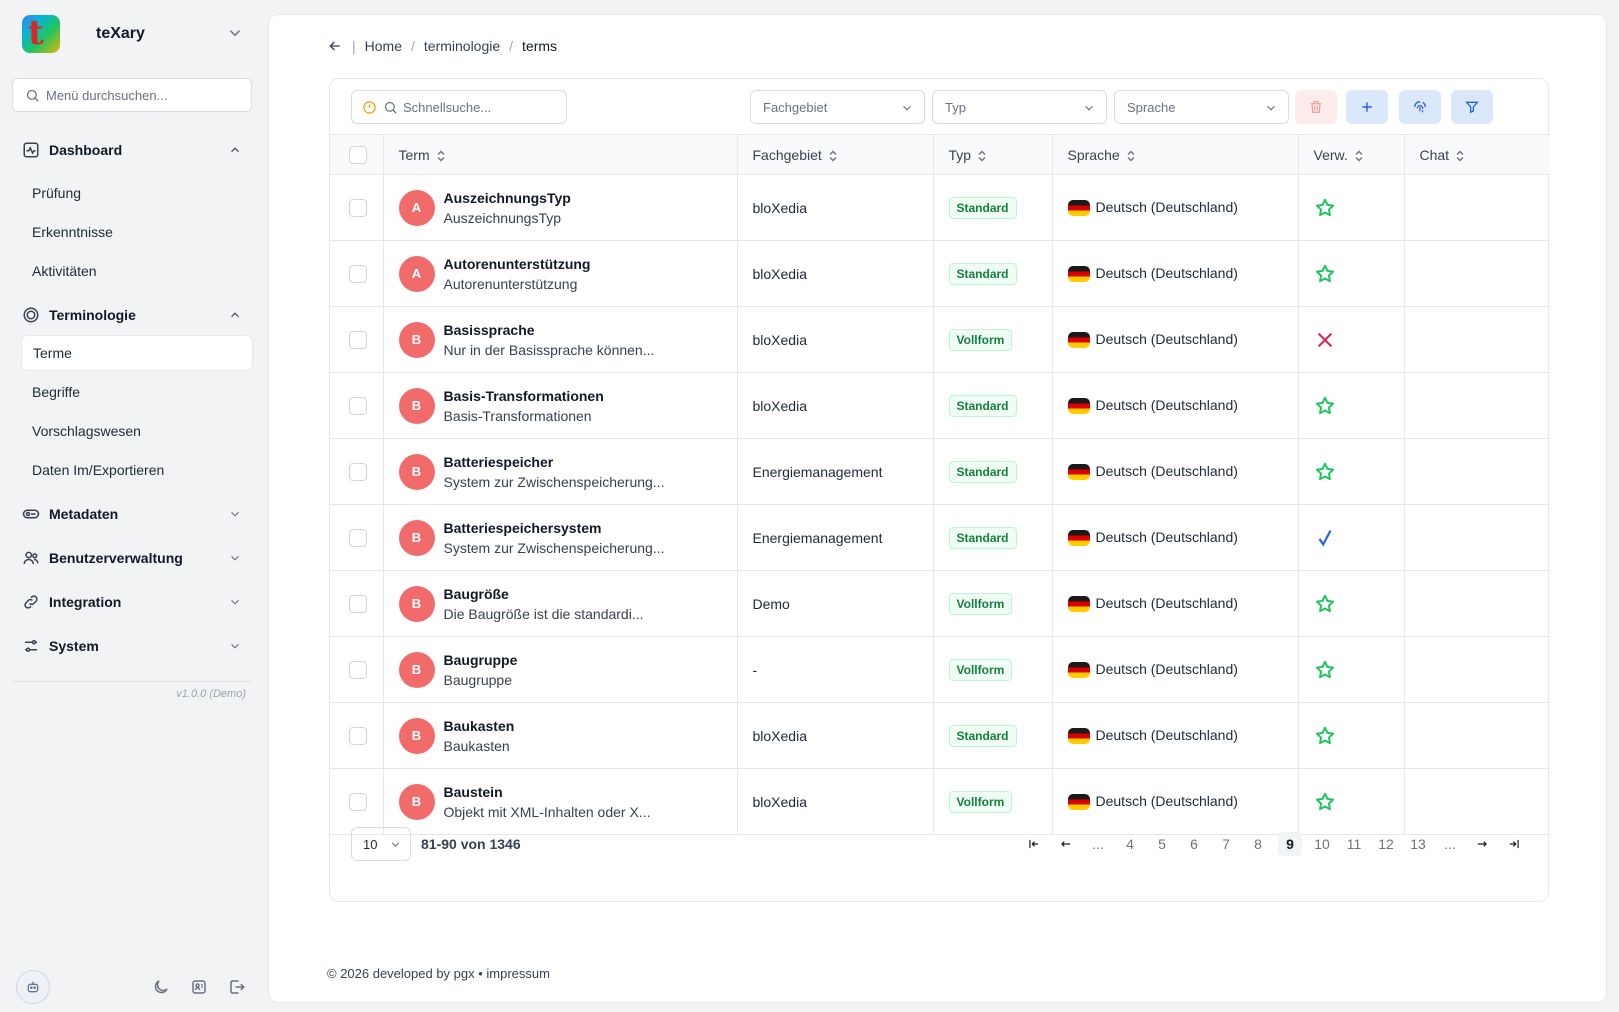  What do you see at coordinates (137, 646) in the screenshot?
I see `nav-group-system: System` at bounding box center [137, 646].